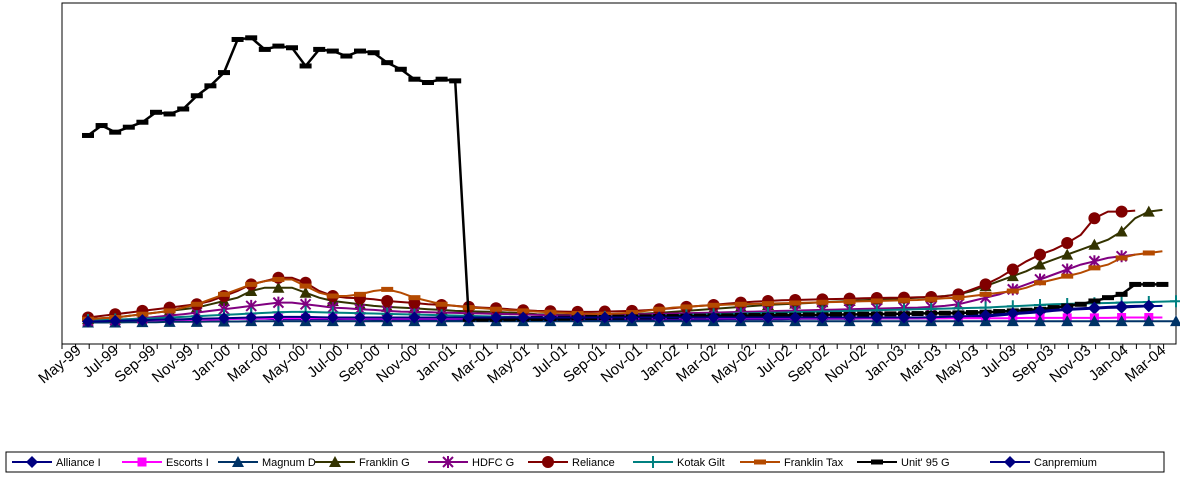  What do you see at coordinates (733, 364) in the screenshot?
I see `x-tick-label: May-02` at bounding box center [733, 364].